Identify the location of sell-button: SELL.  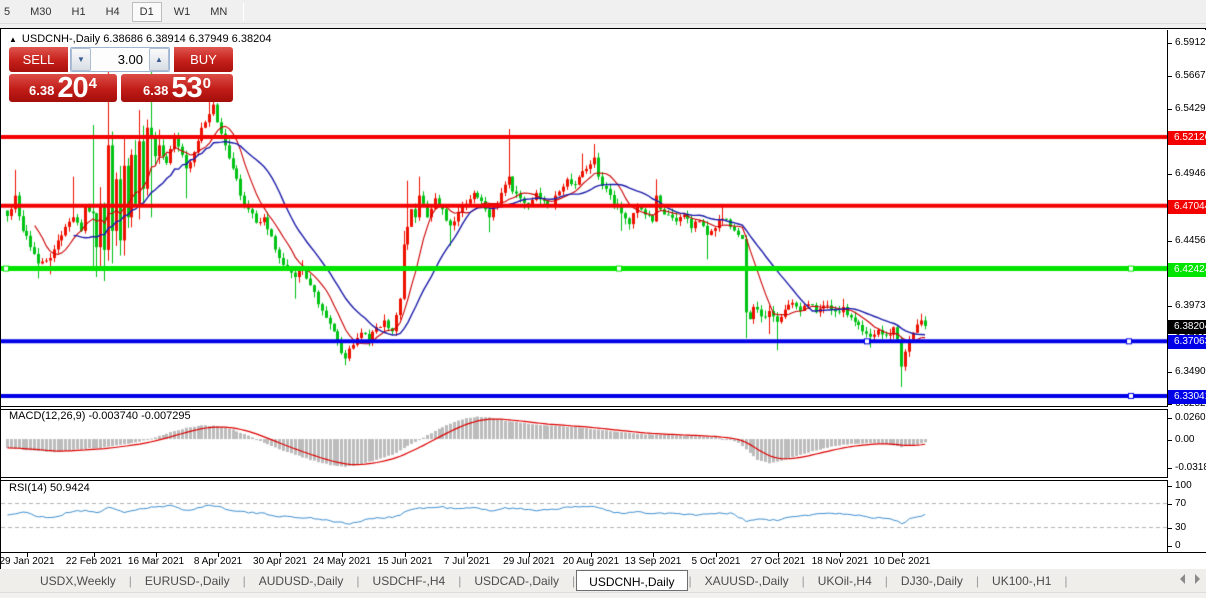
(38, 59).